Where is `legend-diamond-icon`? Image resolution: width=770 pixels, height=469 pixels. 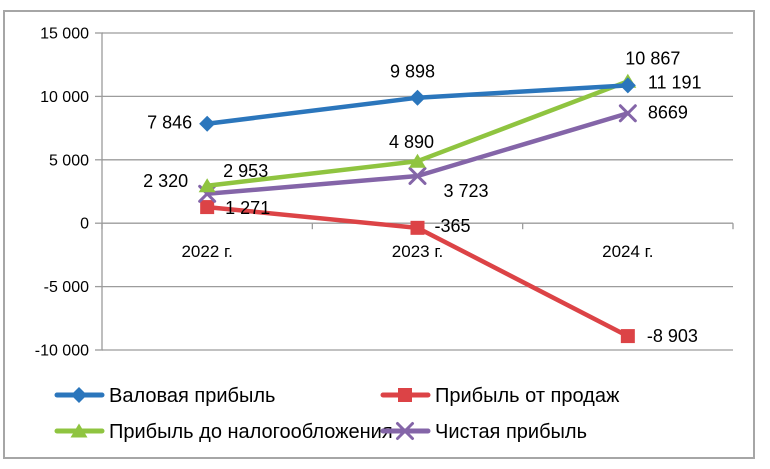 legend-diamond-icon is located at coordinates (79, 395).